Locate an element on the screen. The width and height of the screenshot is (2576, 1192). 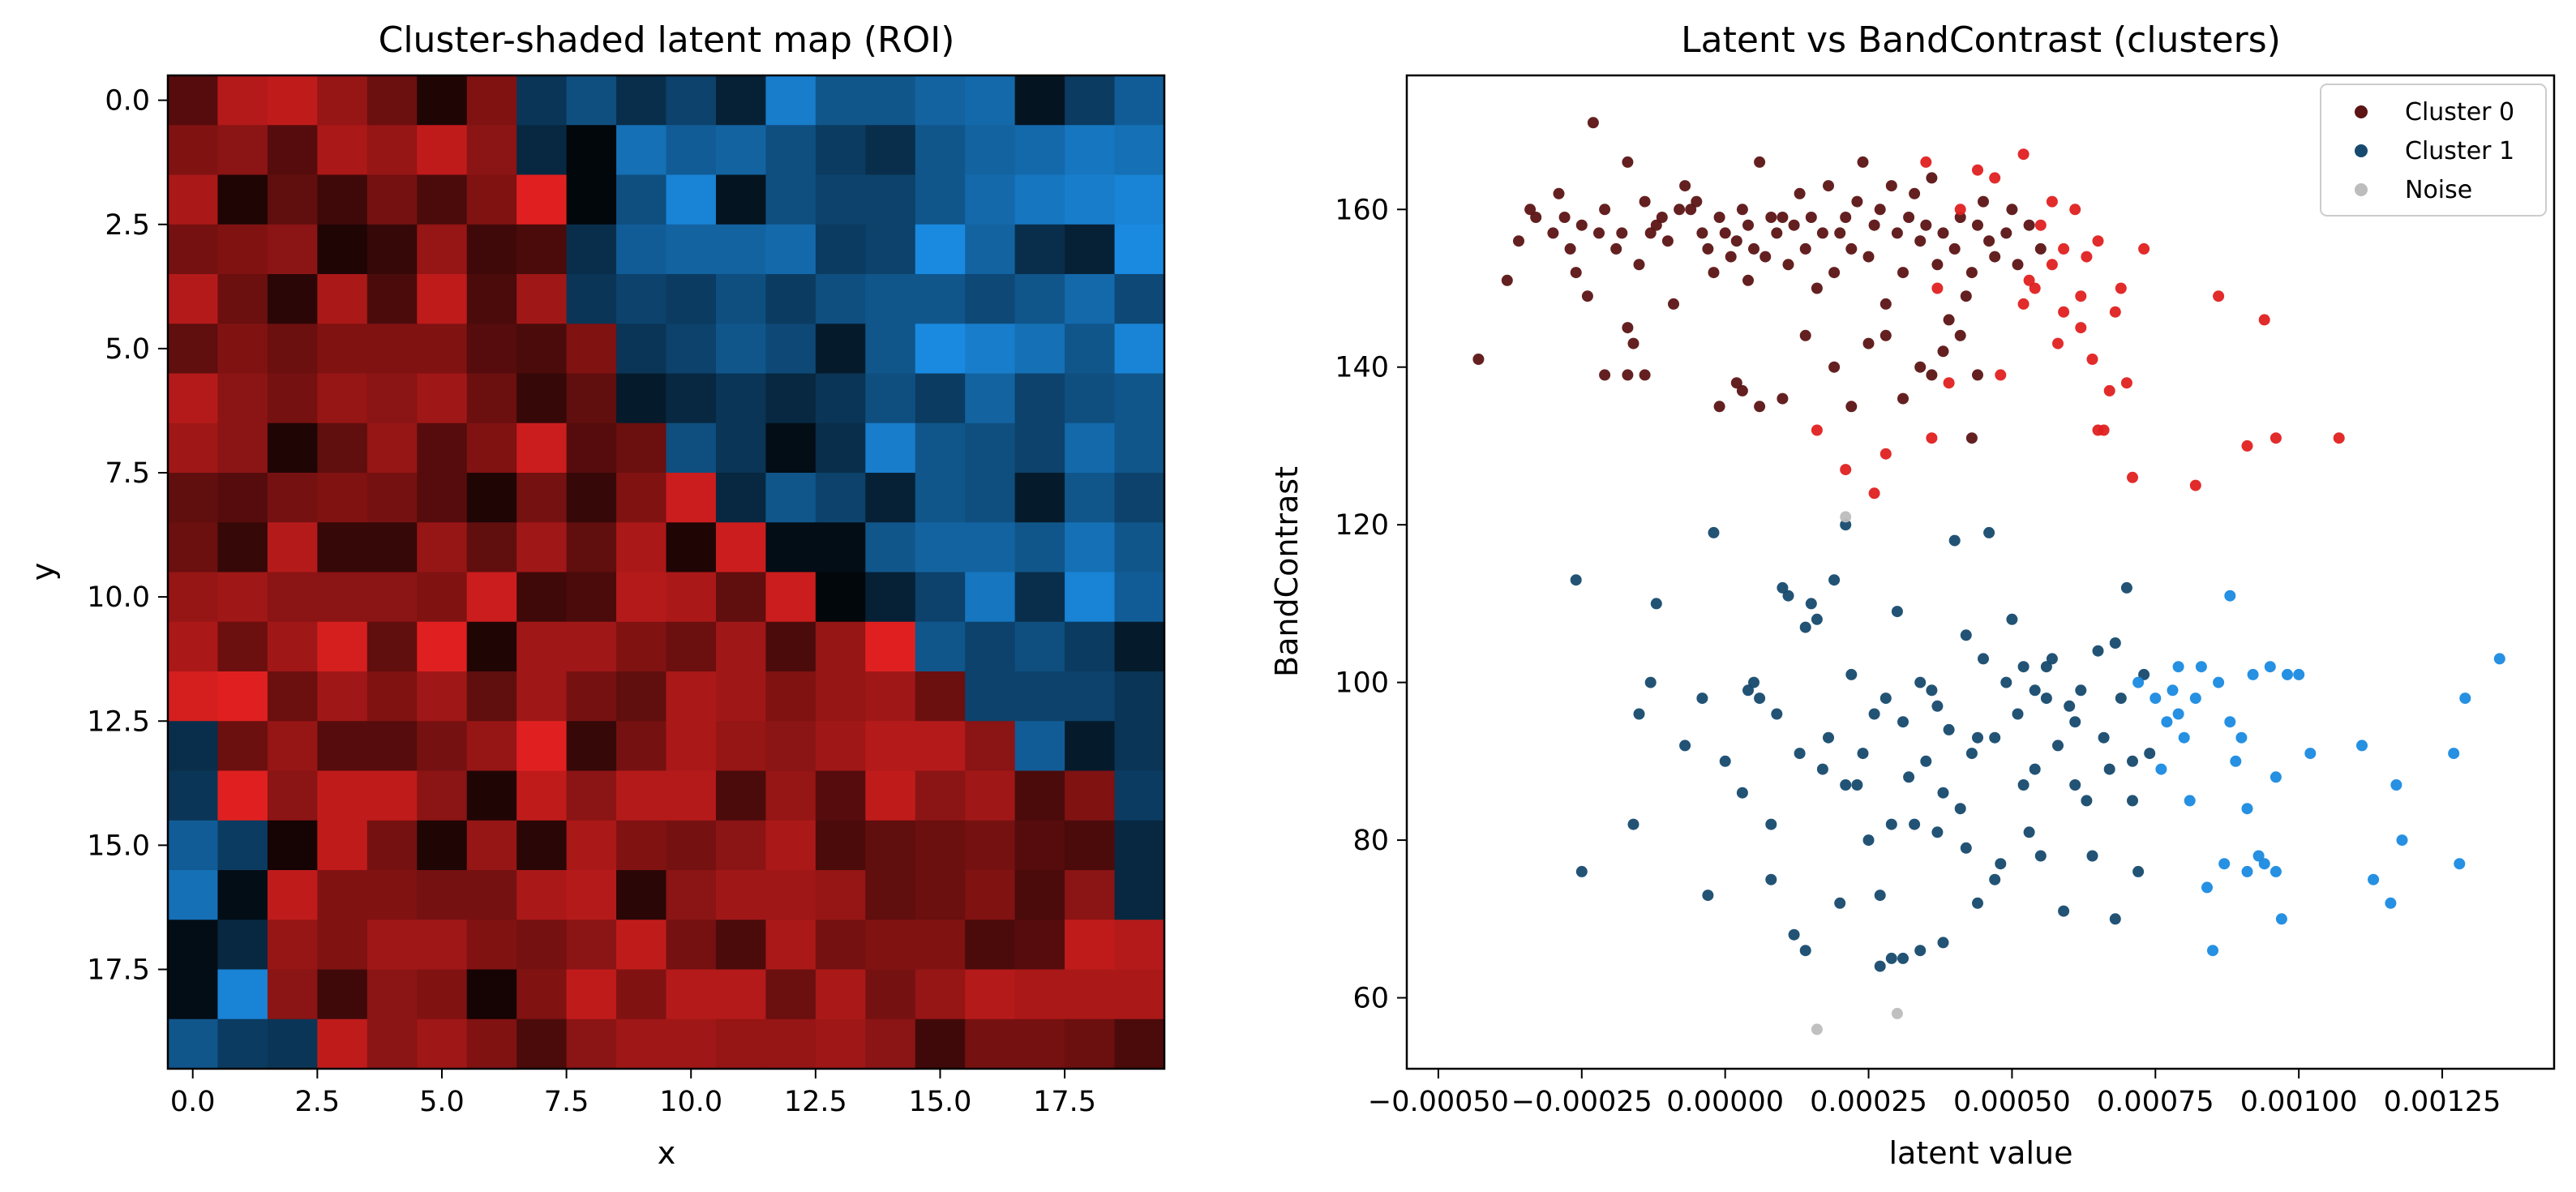
scatter-y-tick-label: 100 is located at coordinates (1362, 683).